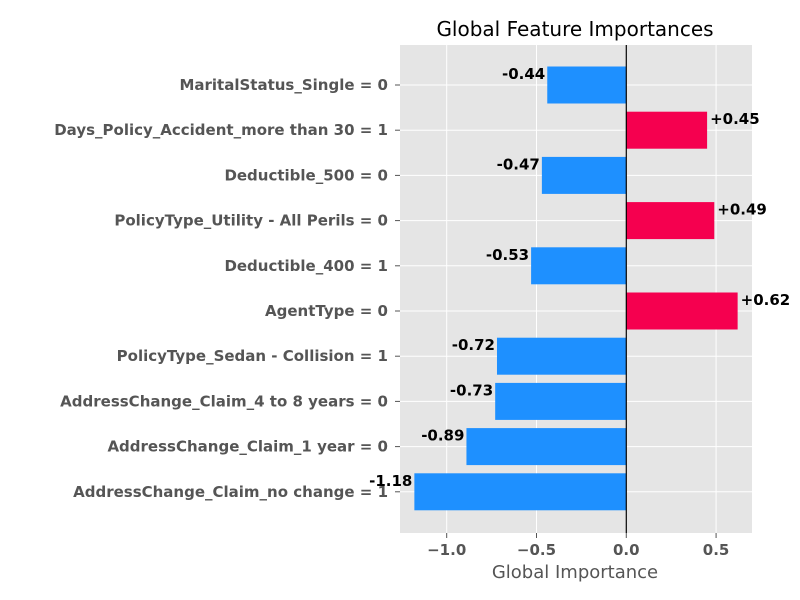  Describe the element at coordinates (283, 85) in the screenshot. I see `y-tick-label: MaritalStatus_Single = 0` at that location.